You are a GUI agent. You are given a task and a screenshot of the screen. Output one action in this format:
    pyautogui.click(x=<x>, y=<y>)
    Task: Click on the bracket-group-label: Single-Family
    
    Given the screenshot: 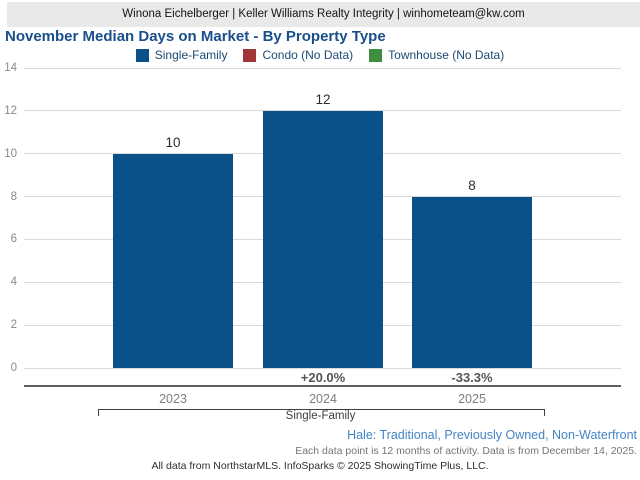 What is the action you would take?
    pyautogui.click(x=320, y=416)
    